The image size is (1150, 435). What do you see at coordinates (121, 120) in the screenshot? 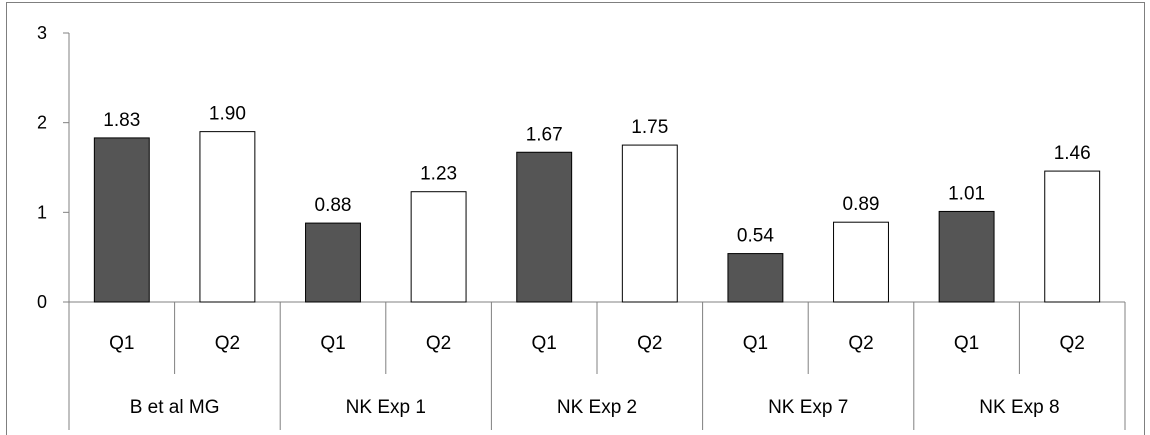
I see `data-label: 1.83` at bounding box center [121, 120].